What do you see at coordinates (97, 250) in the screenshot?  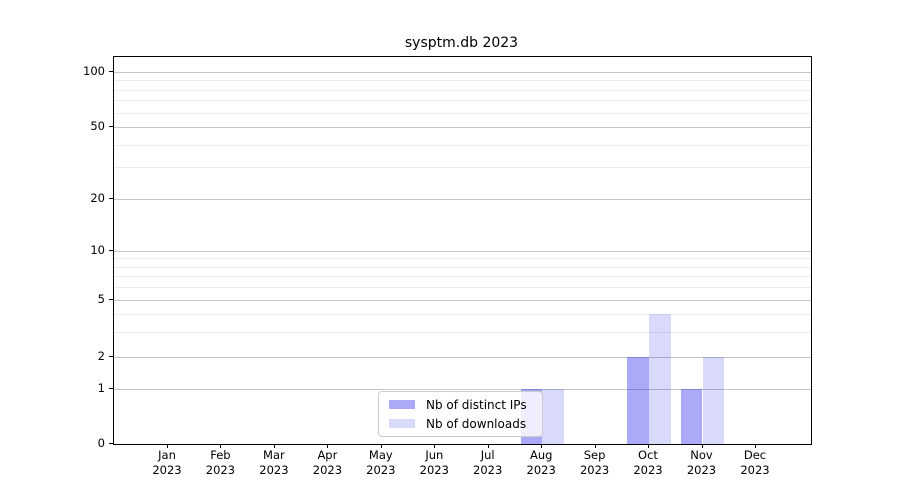 I see `y-tick-label: 10` at bounding box center [97, 250].